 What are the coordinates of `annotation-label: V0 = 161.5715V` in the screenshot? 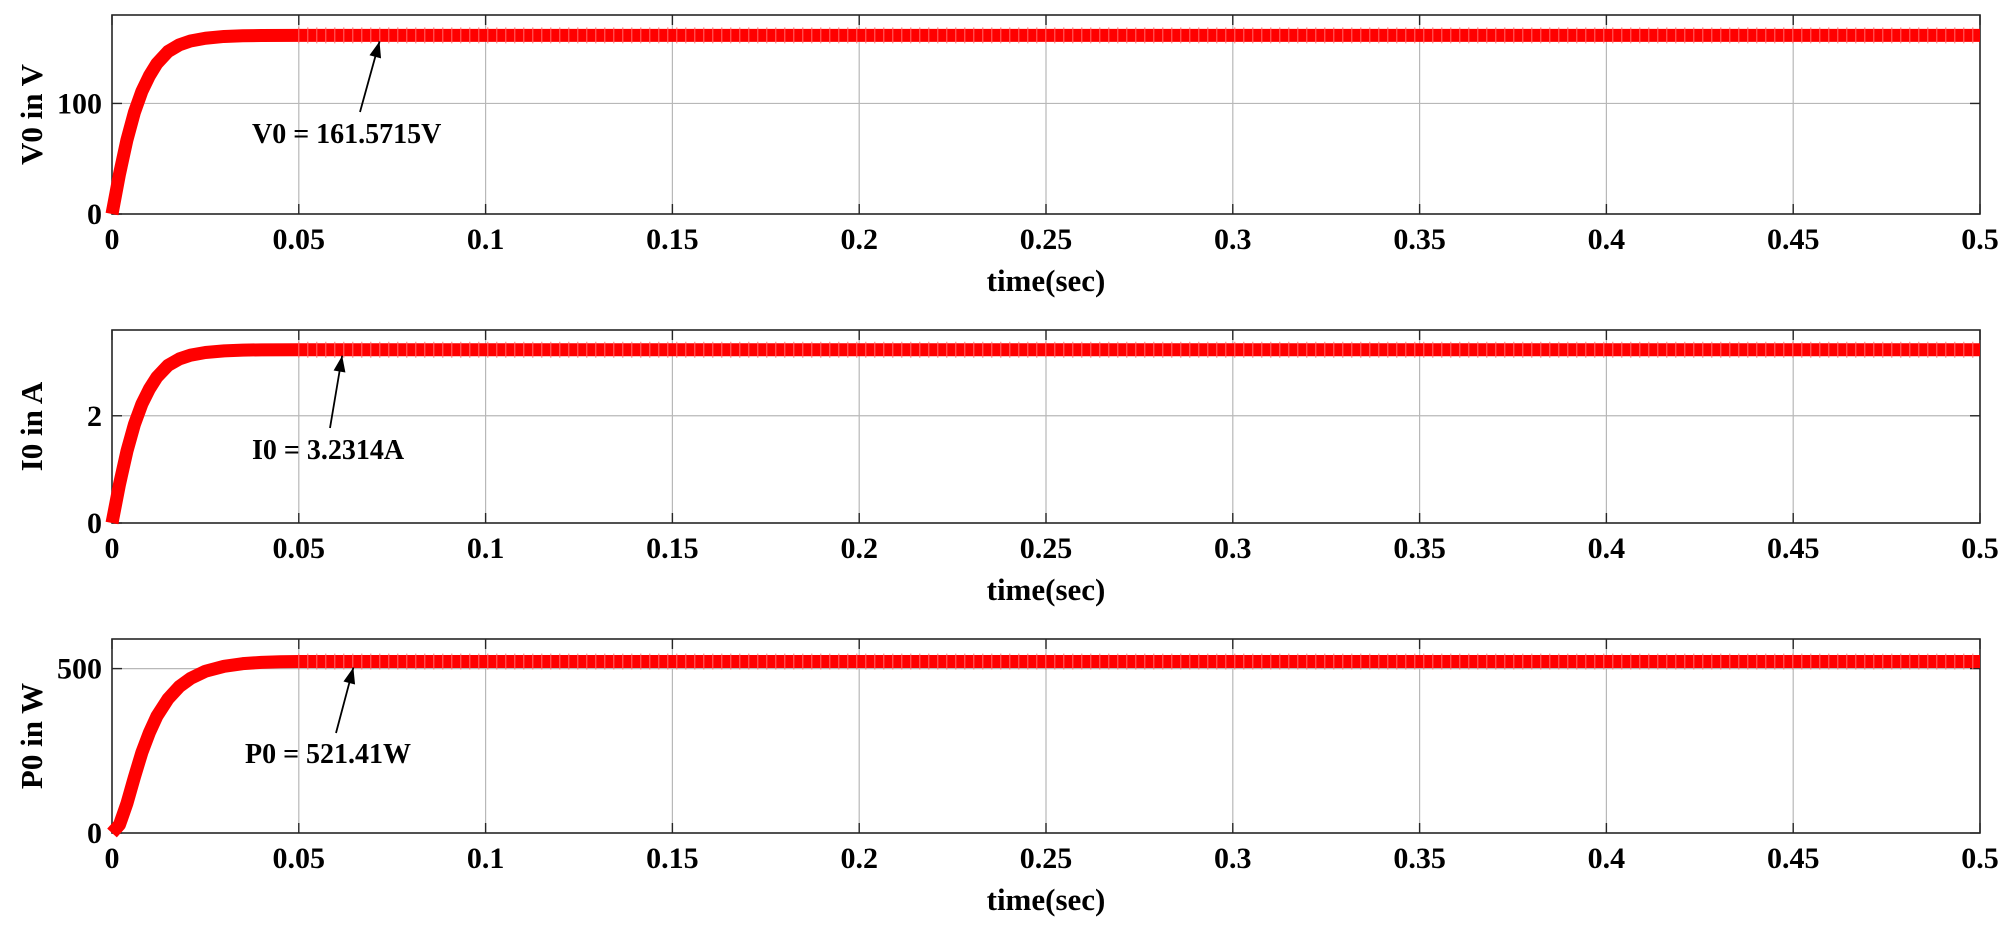 It's located at (346, 134).